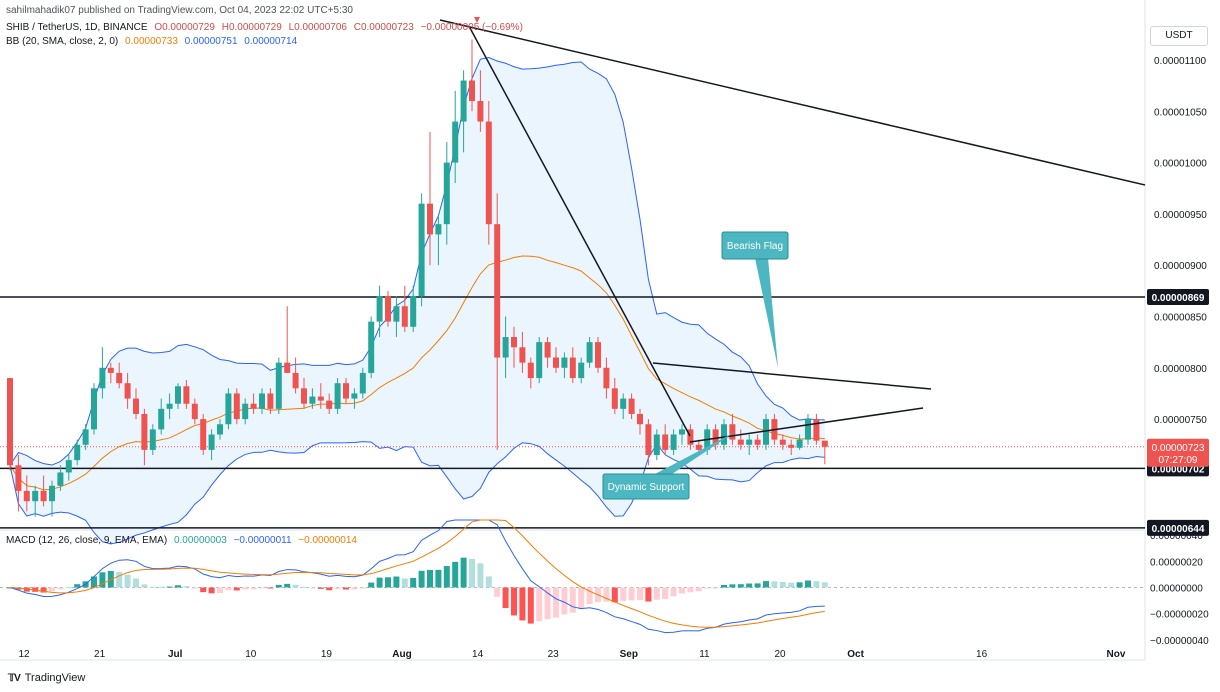  What do you see at coordinates (100, 654) in the screenshot?
I see `time-tick-label: 21` at bounding box center [100, 654].